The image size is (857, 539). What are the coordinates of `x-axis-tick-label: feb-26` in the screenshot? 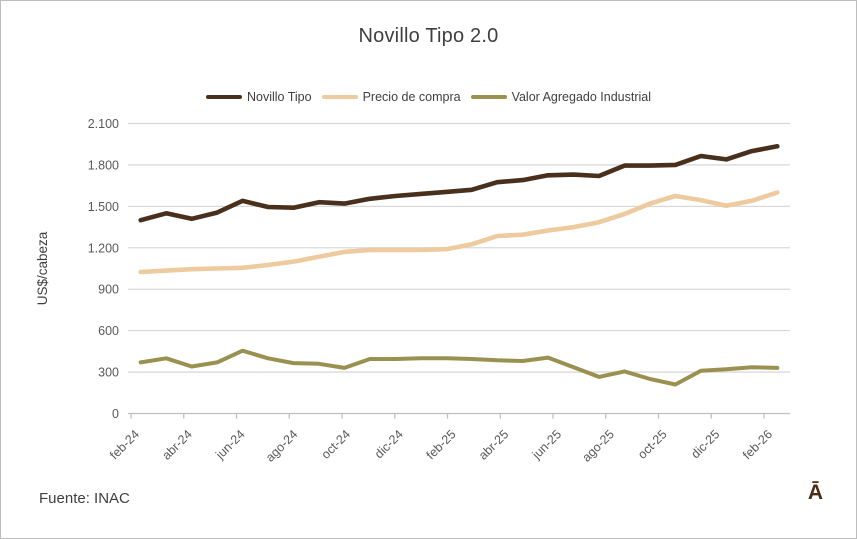 It's located at (757, 444).